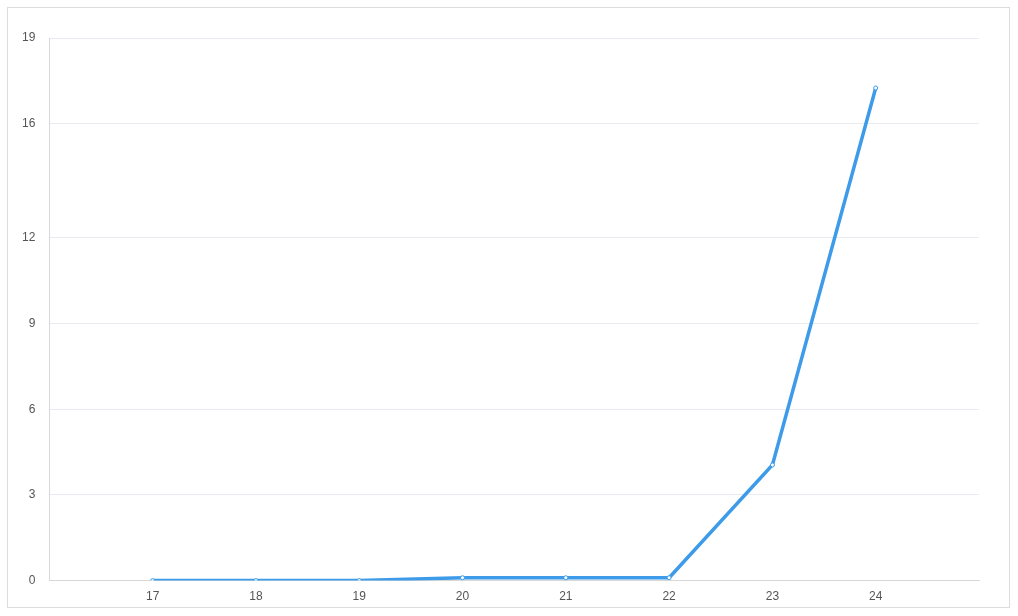 The image size is (1018, 616). What do you see at coordinates (32, 408) in the screenshot?
I see `y-tick-label: 6` at bounding box center [32, 408].